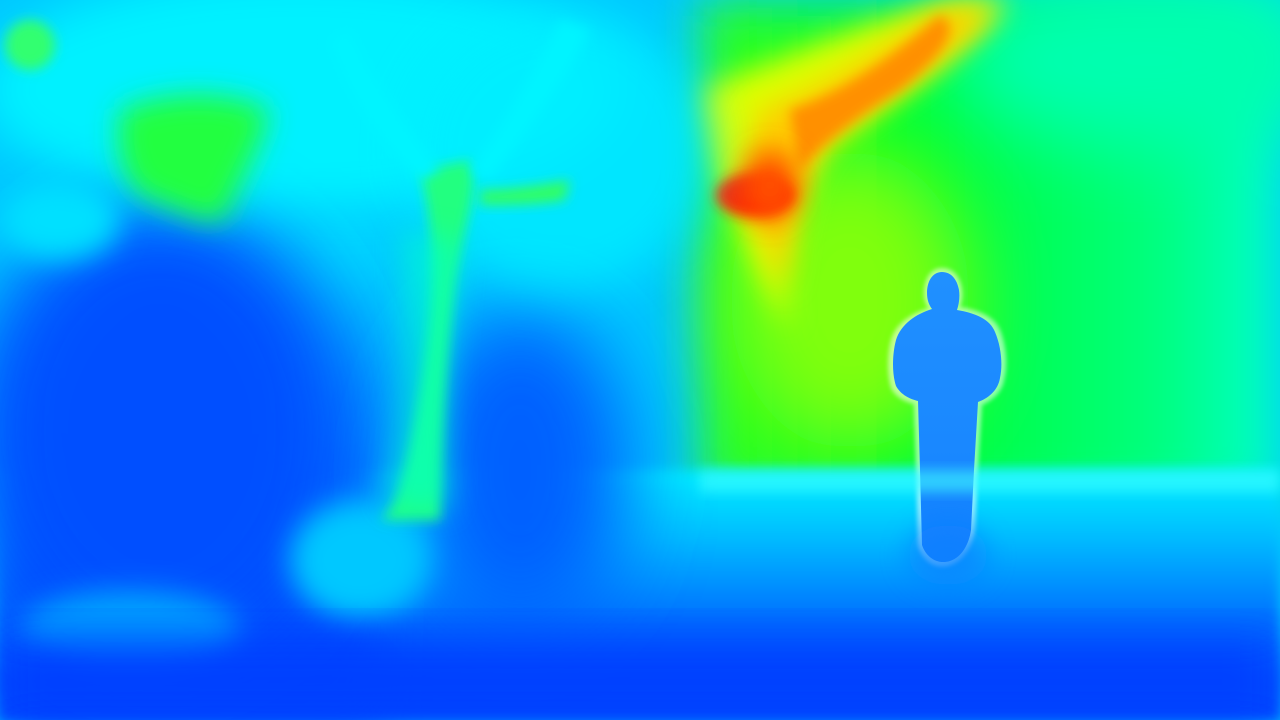  What do you see at coordinates (990, 481) in the screenshot?
I see `horizon-line` at bounding box center [990, 481].